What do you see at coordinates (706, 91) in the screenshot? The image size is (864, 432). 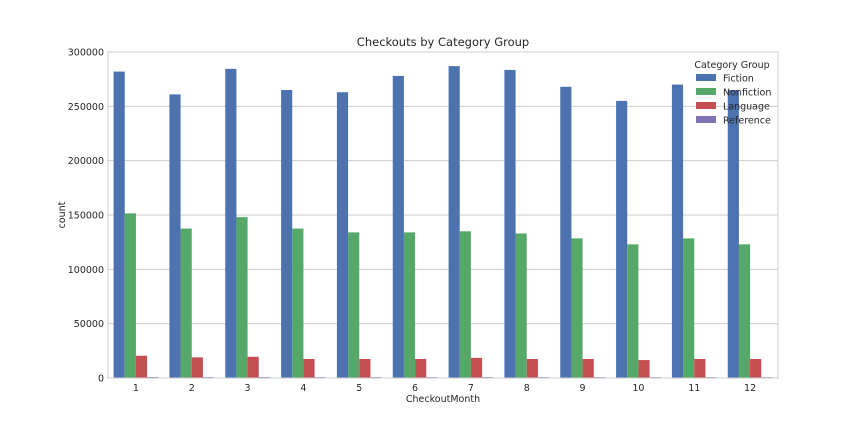 I see `legend-swatch-nonfiction` at bounding box center [706, 91].